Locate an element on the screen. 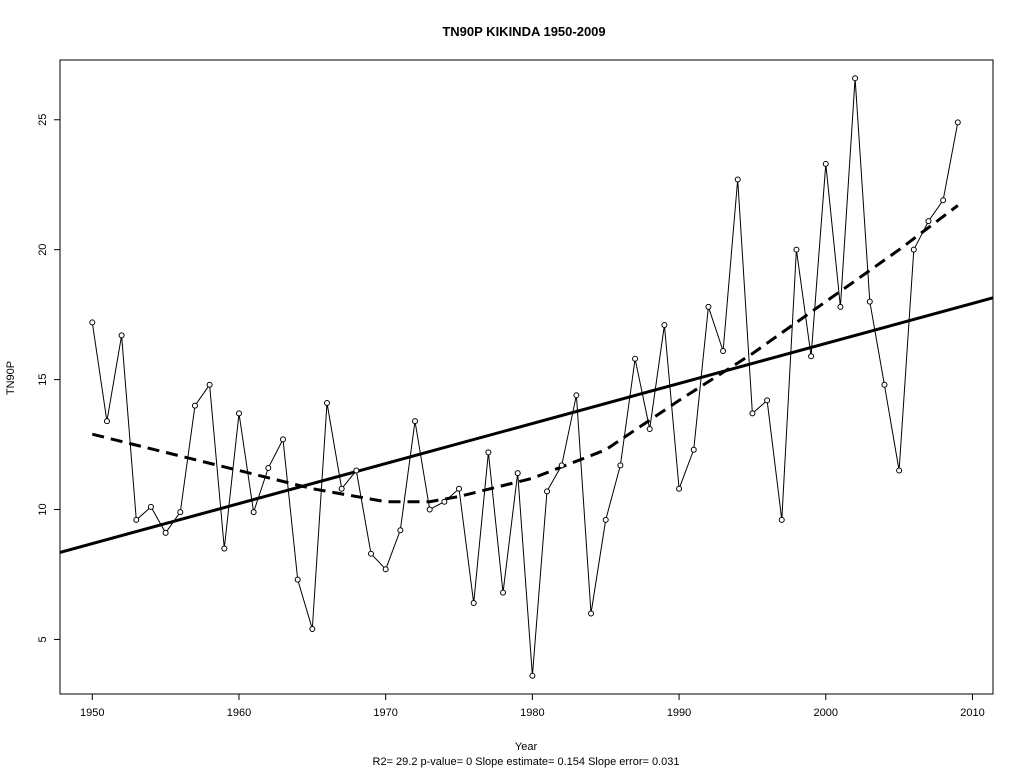 This screenshot has height=768, width=1024. x-tick-label: 1990 is located at coordinates (679, 713).